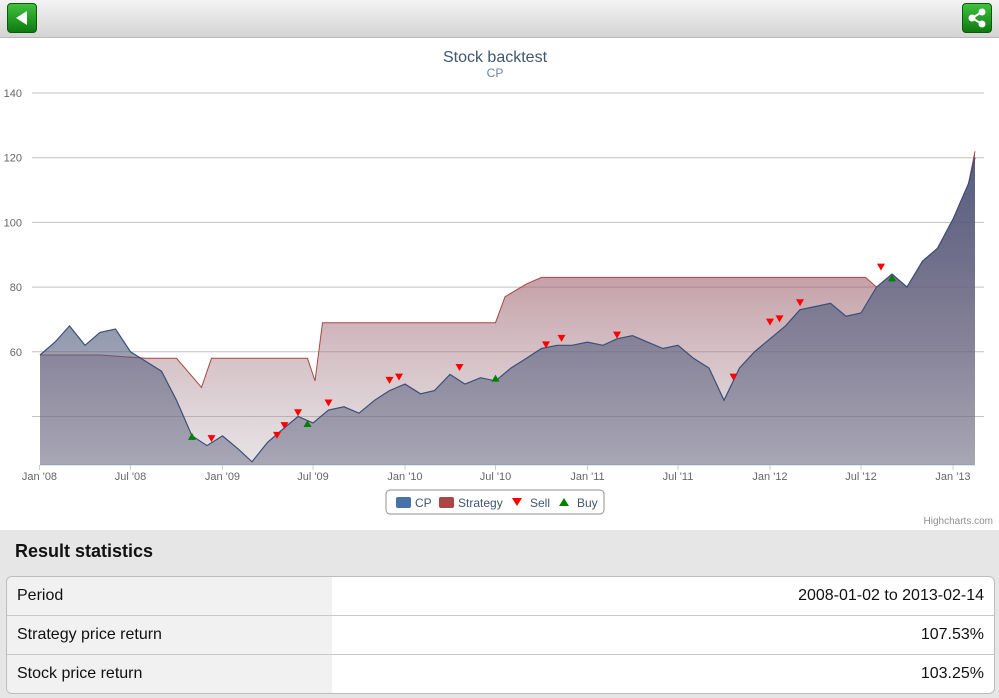  I want to click on back-arrow-icon, so click(21, 18).